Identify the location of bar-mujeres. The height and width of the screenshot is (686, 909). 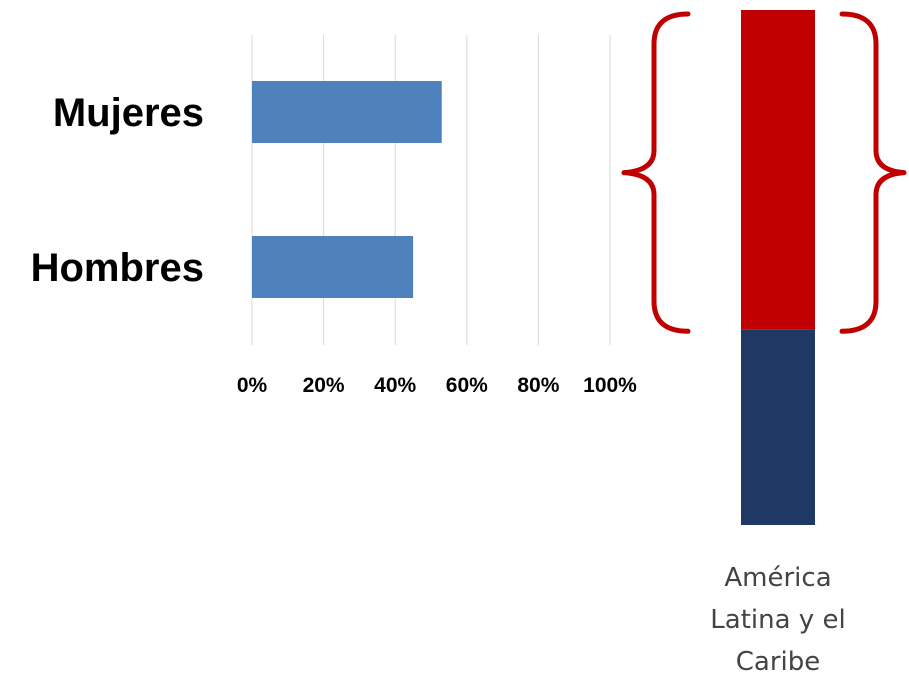
(347, 112).